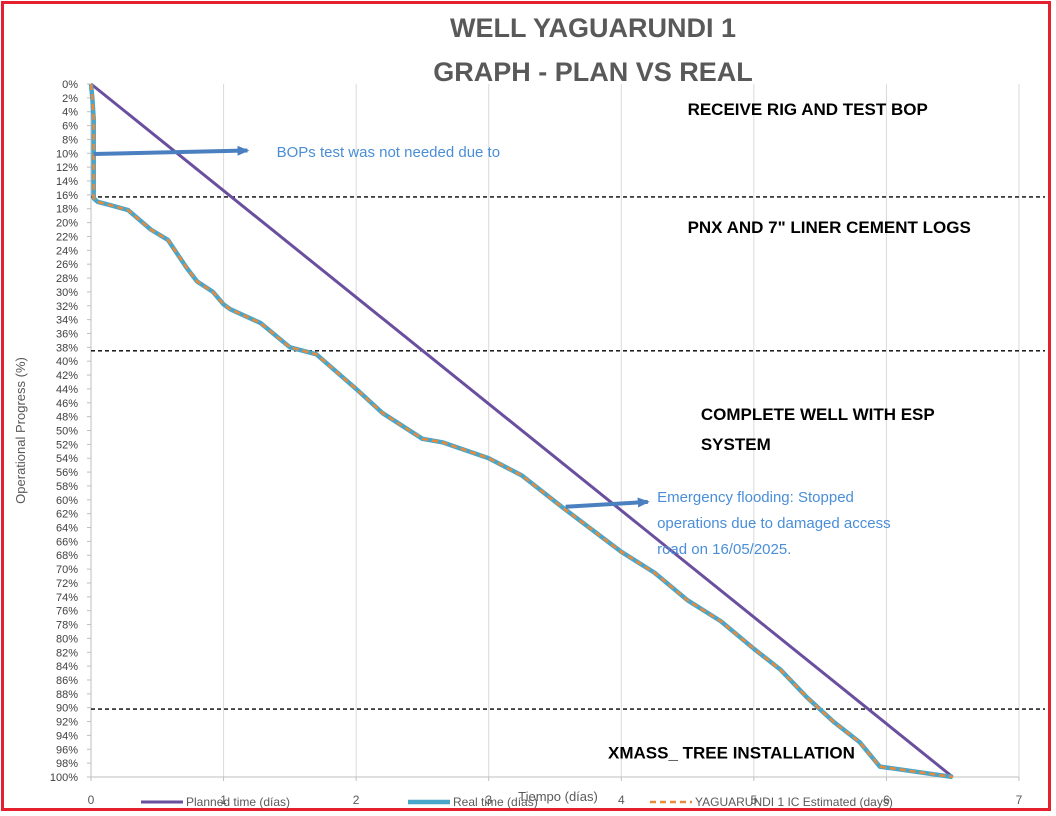  I want to click on x-axis-label: Tiempo (días), so click(558, 796).